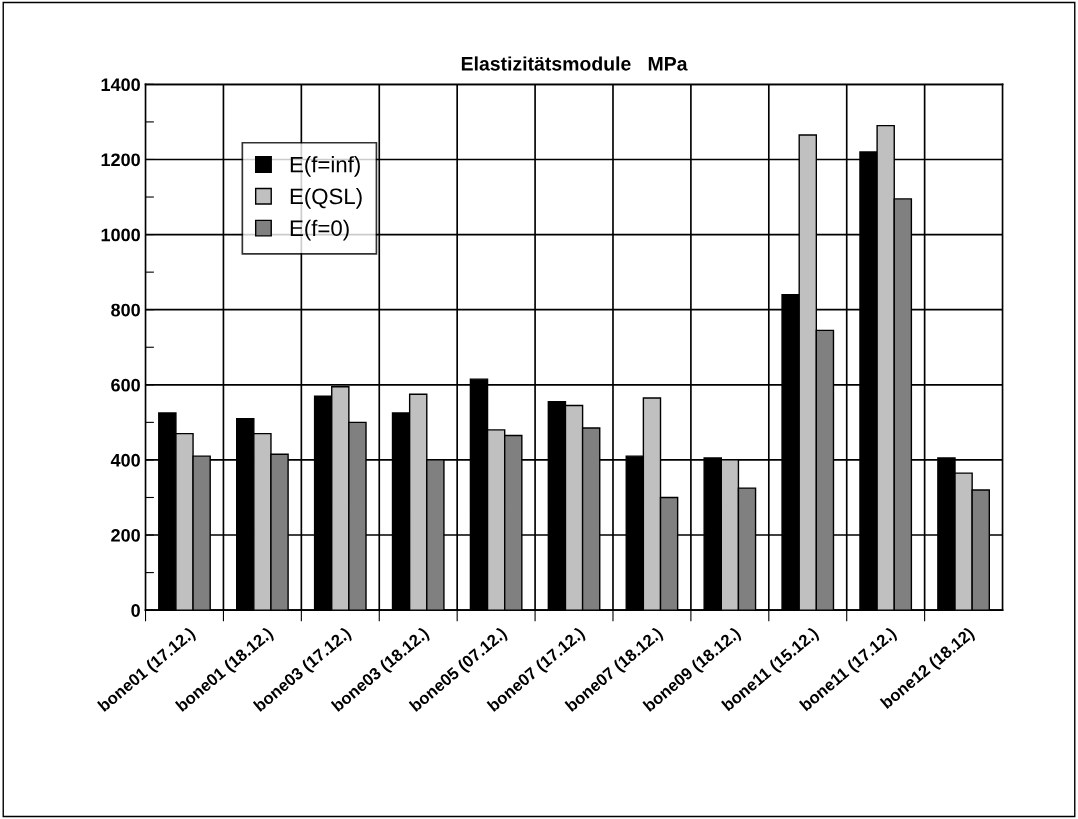 Image resolution: width=1078 pixels, height=819 pixels. Describe the element at coordinates (574, 63) in the screenshot. I see `chart-title: Elastizitätsmodule MPa` at that location.